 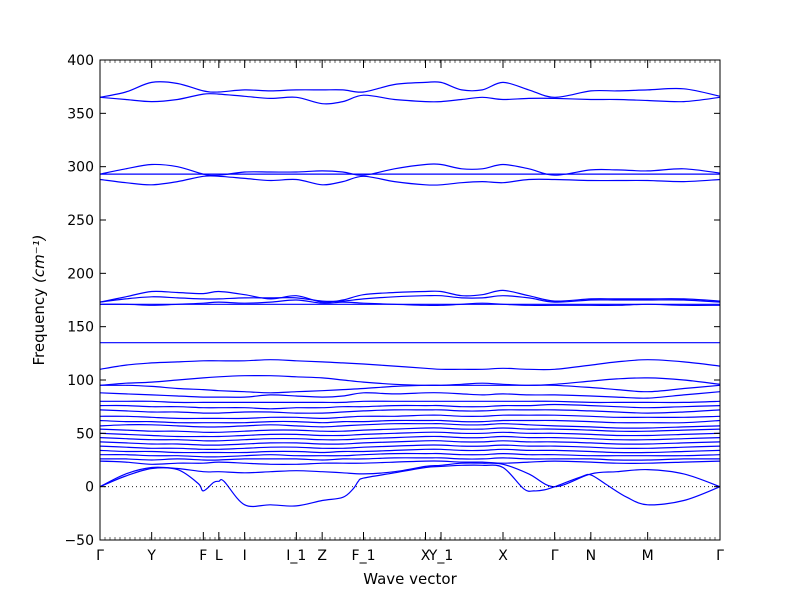 I want to click on x-tick-label: F_1, so click(x=364, y=556).